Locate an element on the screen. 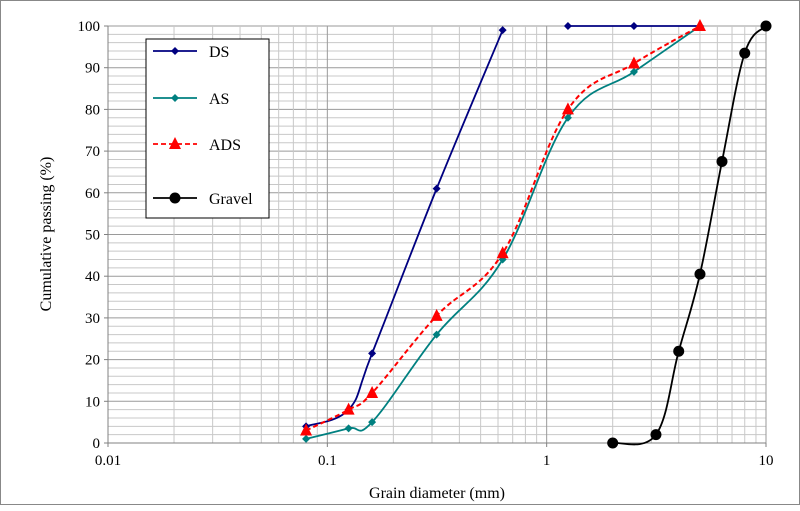 The width and height of the screenshot is (800, 511). legend: DS AS ADS Gravel is located at coordinates (207, 128).